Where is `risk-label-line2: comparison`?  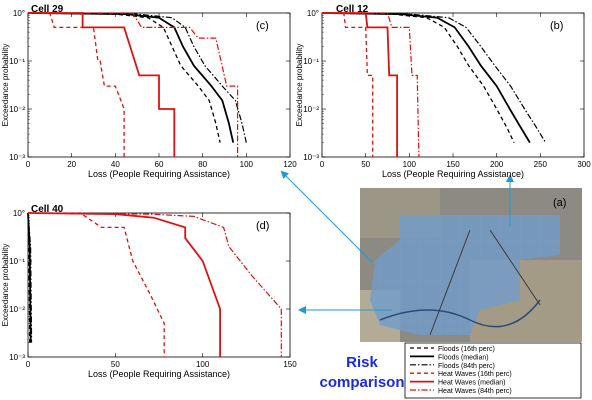
risk-label-line2: comparison is located at coordinates (361, 382).